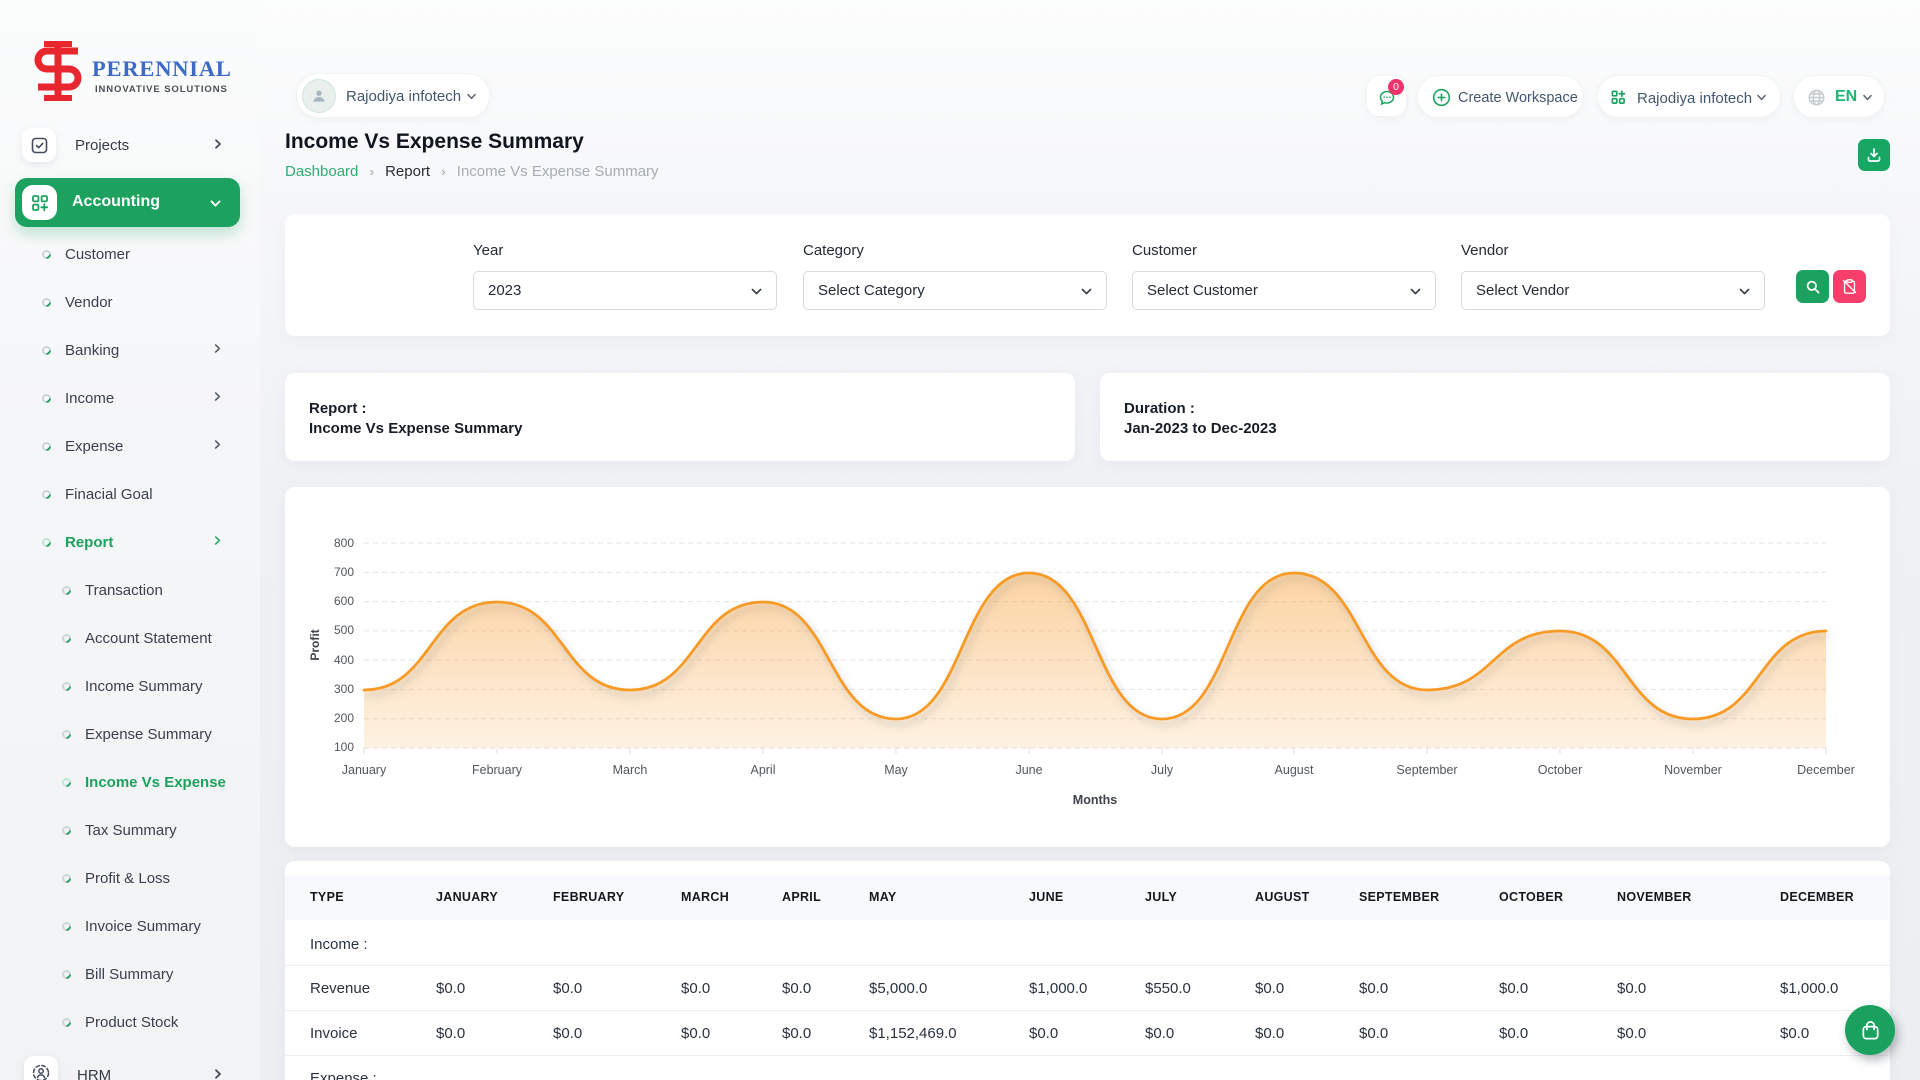 The image size is (1920, 1080). I want to click on svg-text: 300, so click(344, 689).